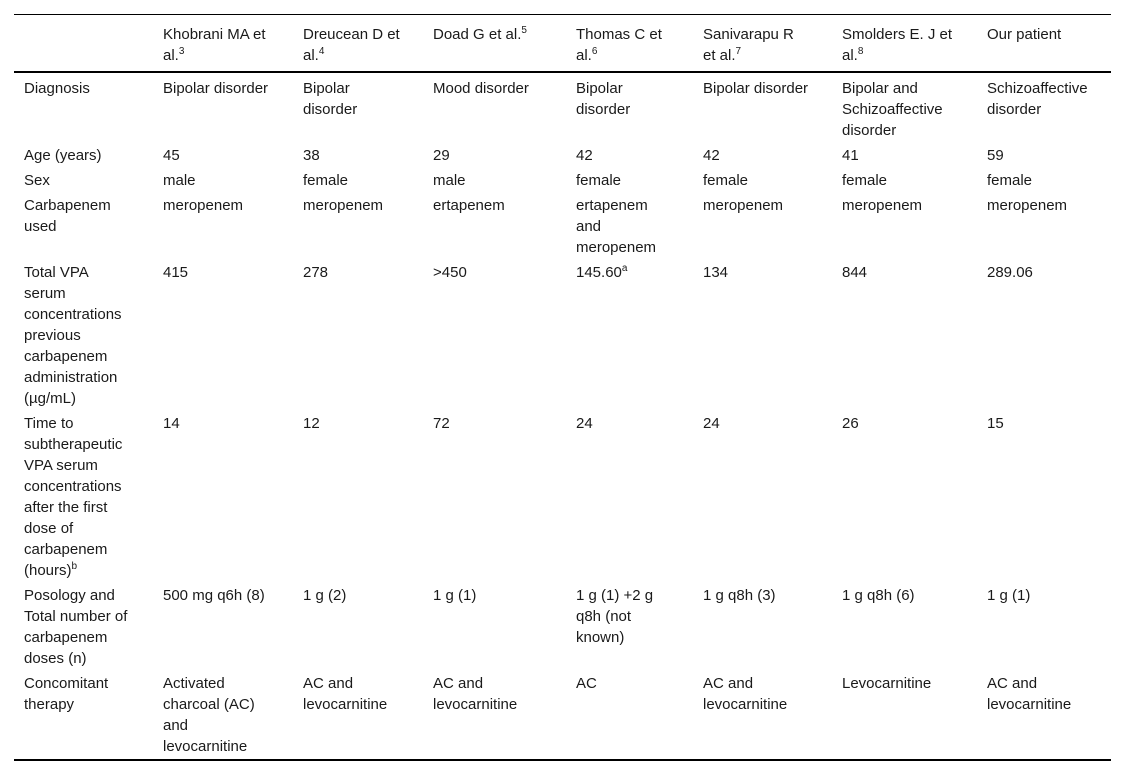  What do you see at coordinates (1024, 34) in the screenshot?
I see `cell-text: Our patient` at bounding box center [1024, 34].